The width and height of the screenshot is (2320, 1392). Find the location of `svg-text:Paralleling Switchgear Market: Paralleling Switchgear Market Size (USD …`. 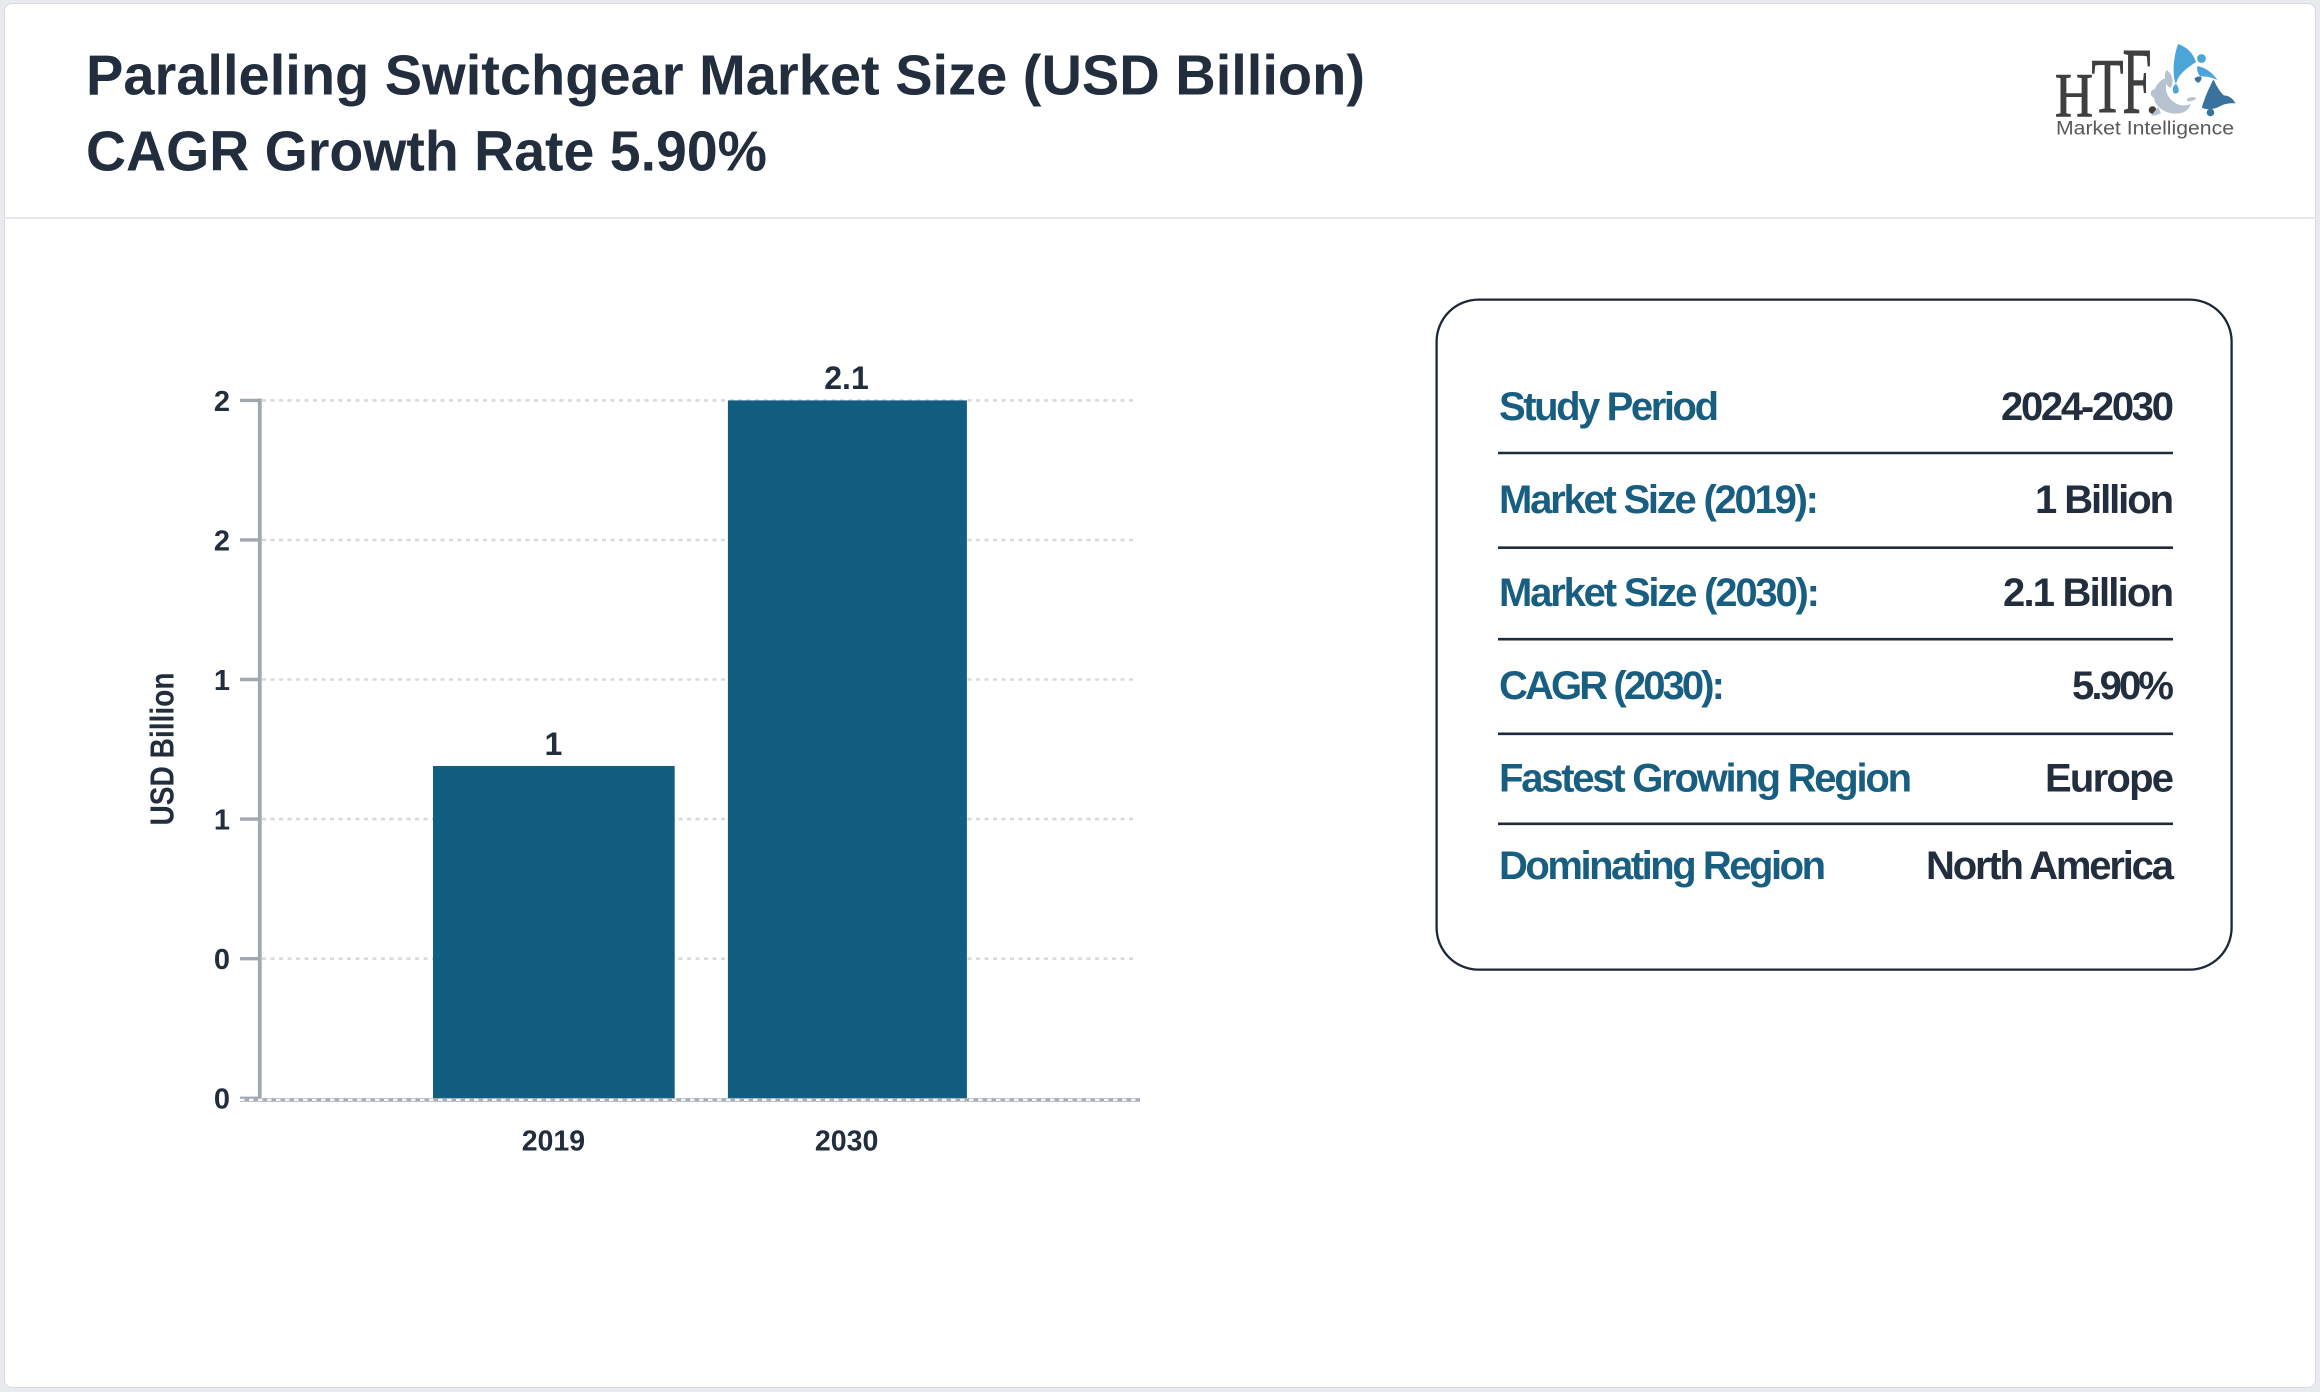

svg-text:Paralleling Switchgear Market: Paralleling Switchgear Market Size (USD … is located at coordinates (725, 76).